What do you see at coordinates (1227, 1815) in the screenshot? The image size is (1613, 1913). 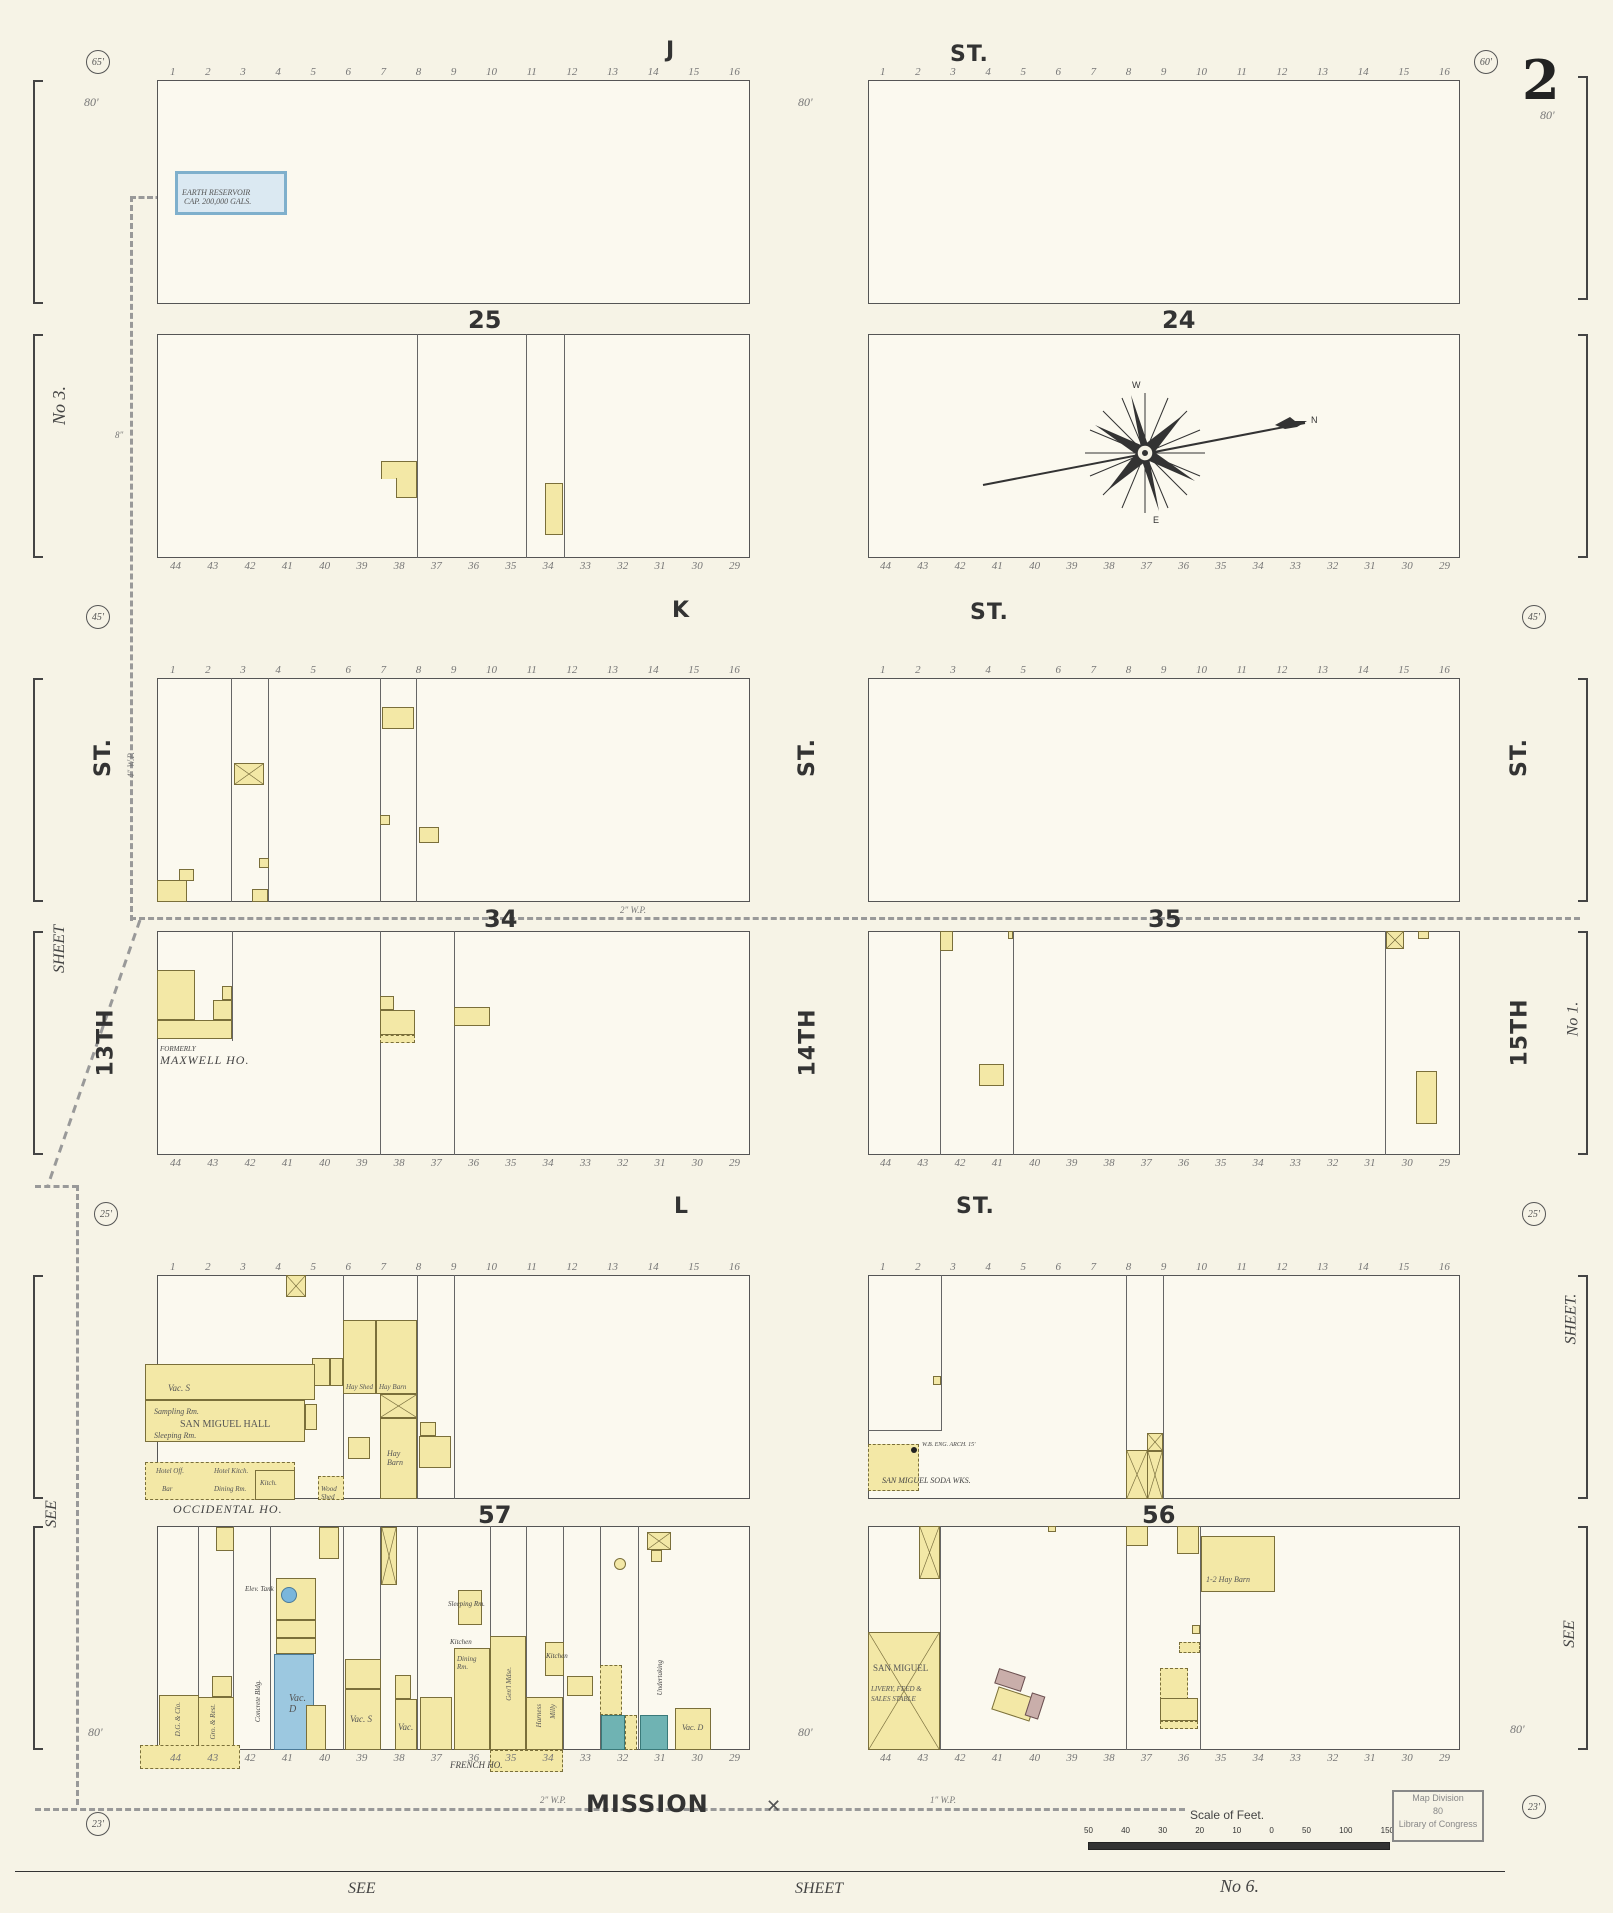 I see `scale-title: Scale of Feet.` at bounding box center [1227, 1815].